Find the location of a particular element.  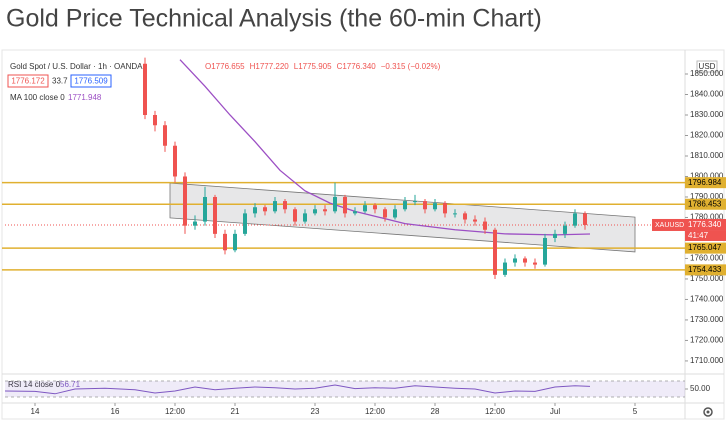

ask-box is located at coordinates (91, 81).